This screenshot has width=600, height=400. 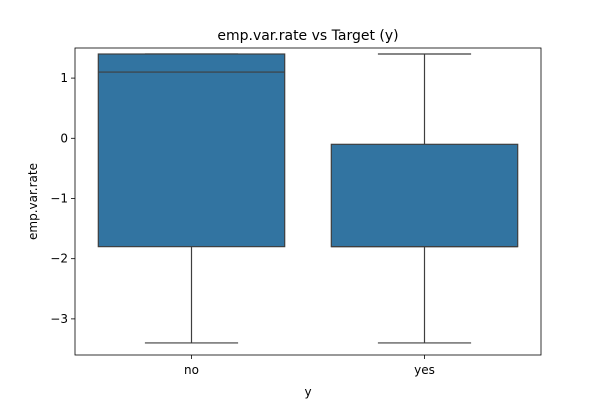 I want to click on y-tick-label: −2, so click(x=59, y=259).